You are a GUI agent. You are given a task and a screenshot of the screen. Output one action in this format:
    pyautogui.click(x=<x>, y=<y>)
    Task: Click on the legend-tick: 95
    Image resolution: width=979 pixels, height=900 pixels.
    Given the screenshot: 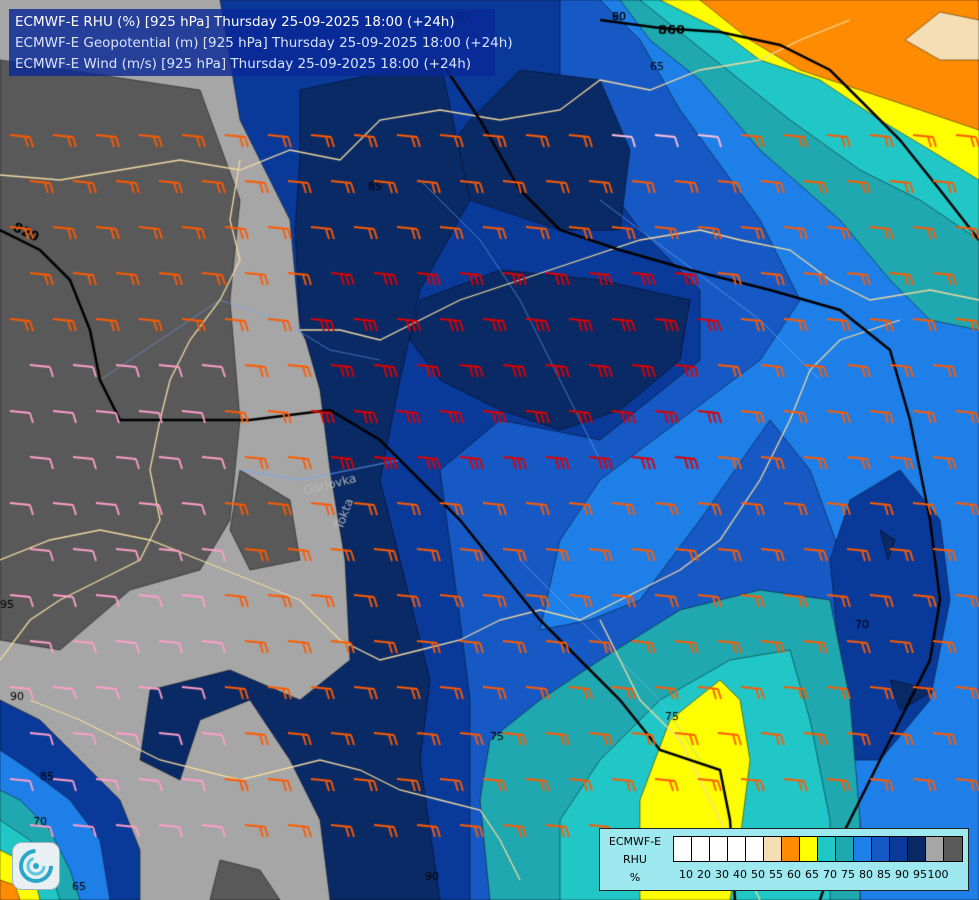 What is the action you would take?
    pyautogui.click(x=920, y=874)
    